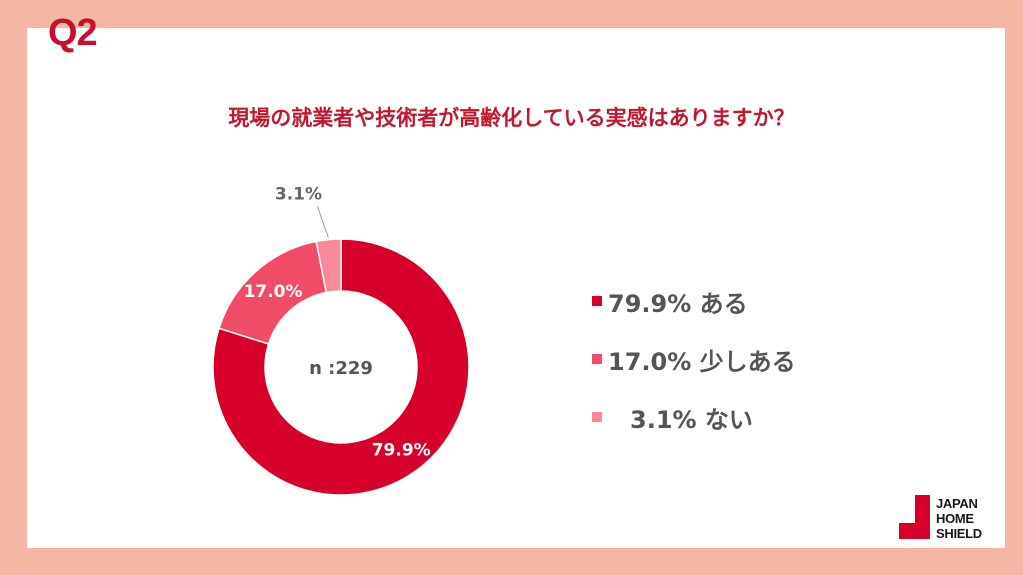 This screenshot has width=1023, height=575. Describe the element at coordinates (298, 194) in the screenshot. I see `slice-value-label-nai: 3.1%` at that location.